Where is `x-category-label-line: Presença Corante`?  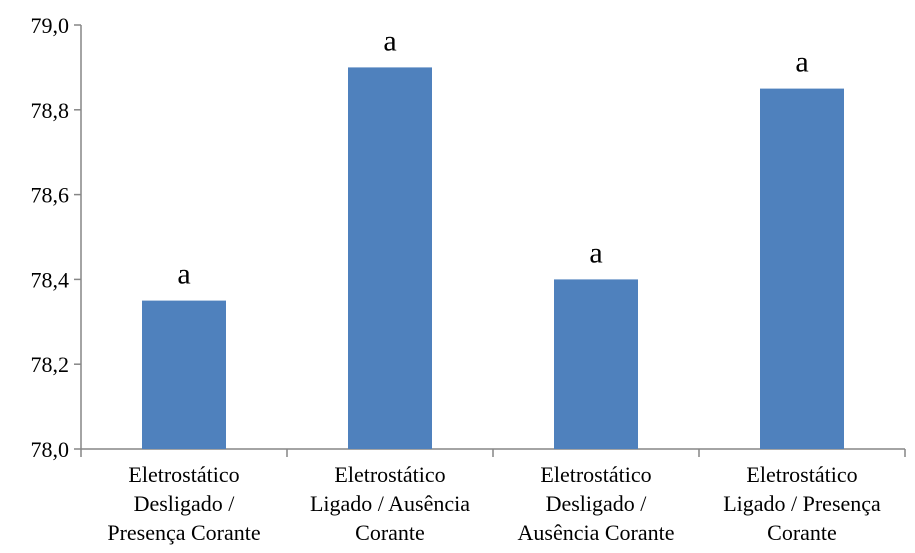
x-category-label-line: Presença Corante is located at coordinates (183, 532).